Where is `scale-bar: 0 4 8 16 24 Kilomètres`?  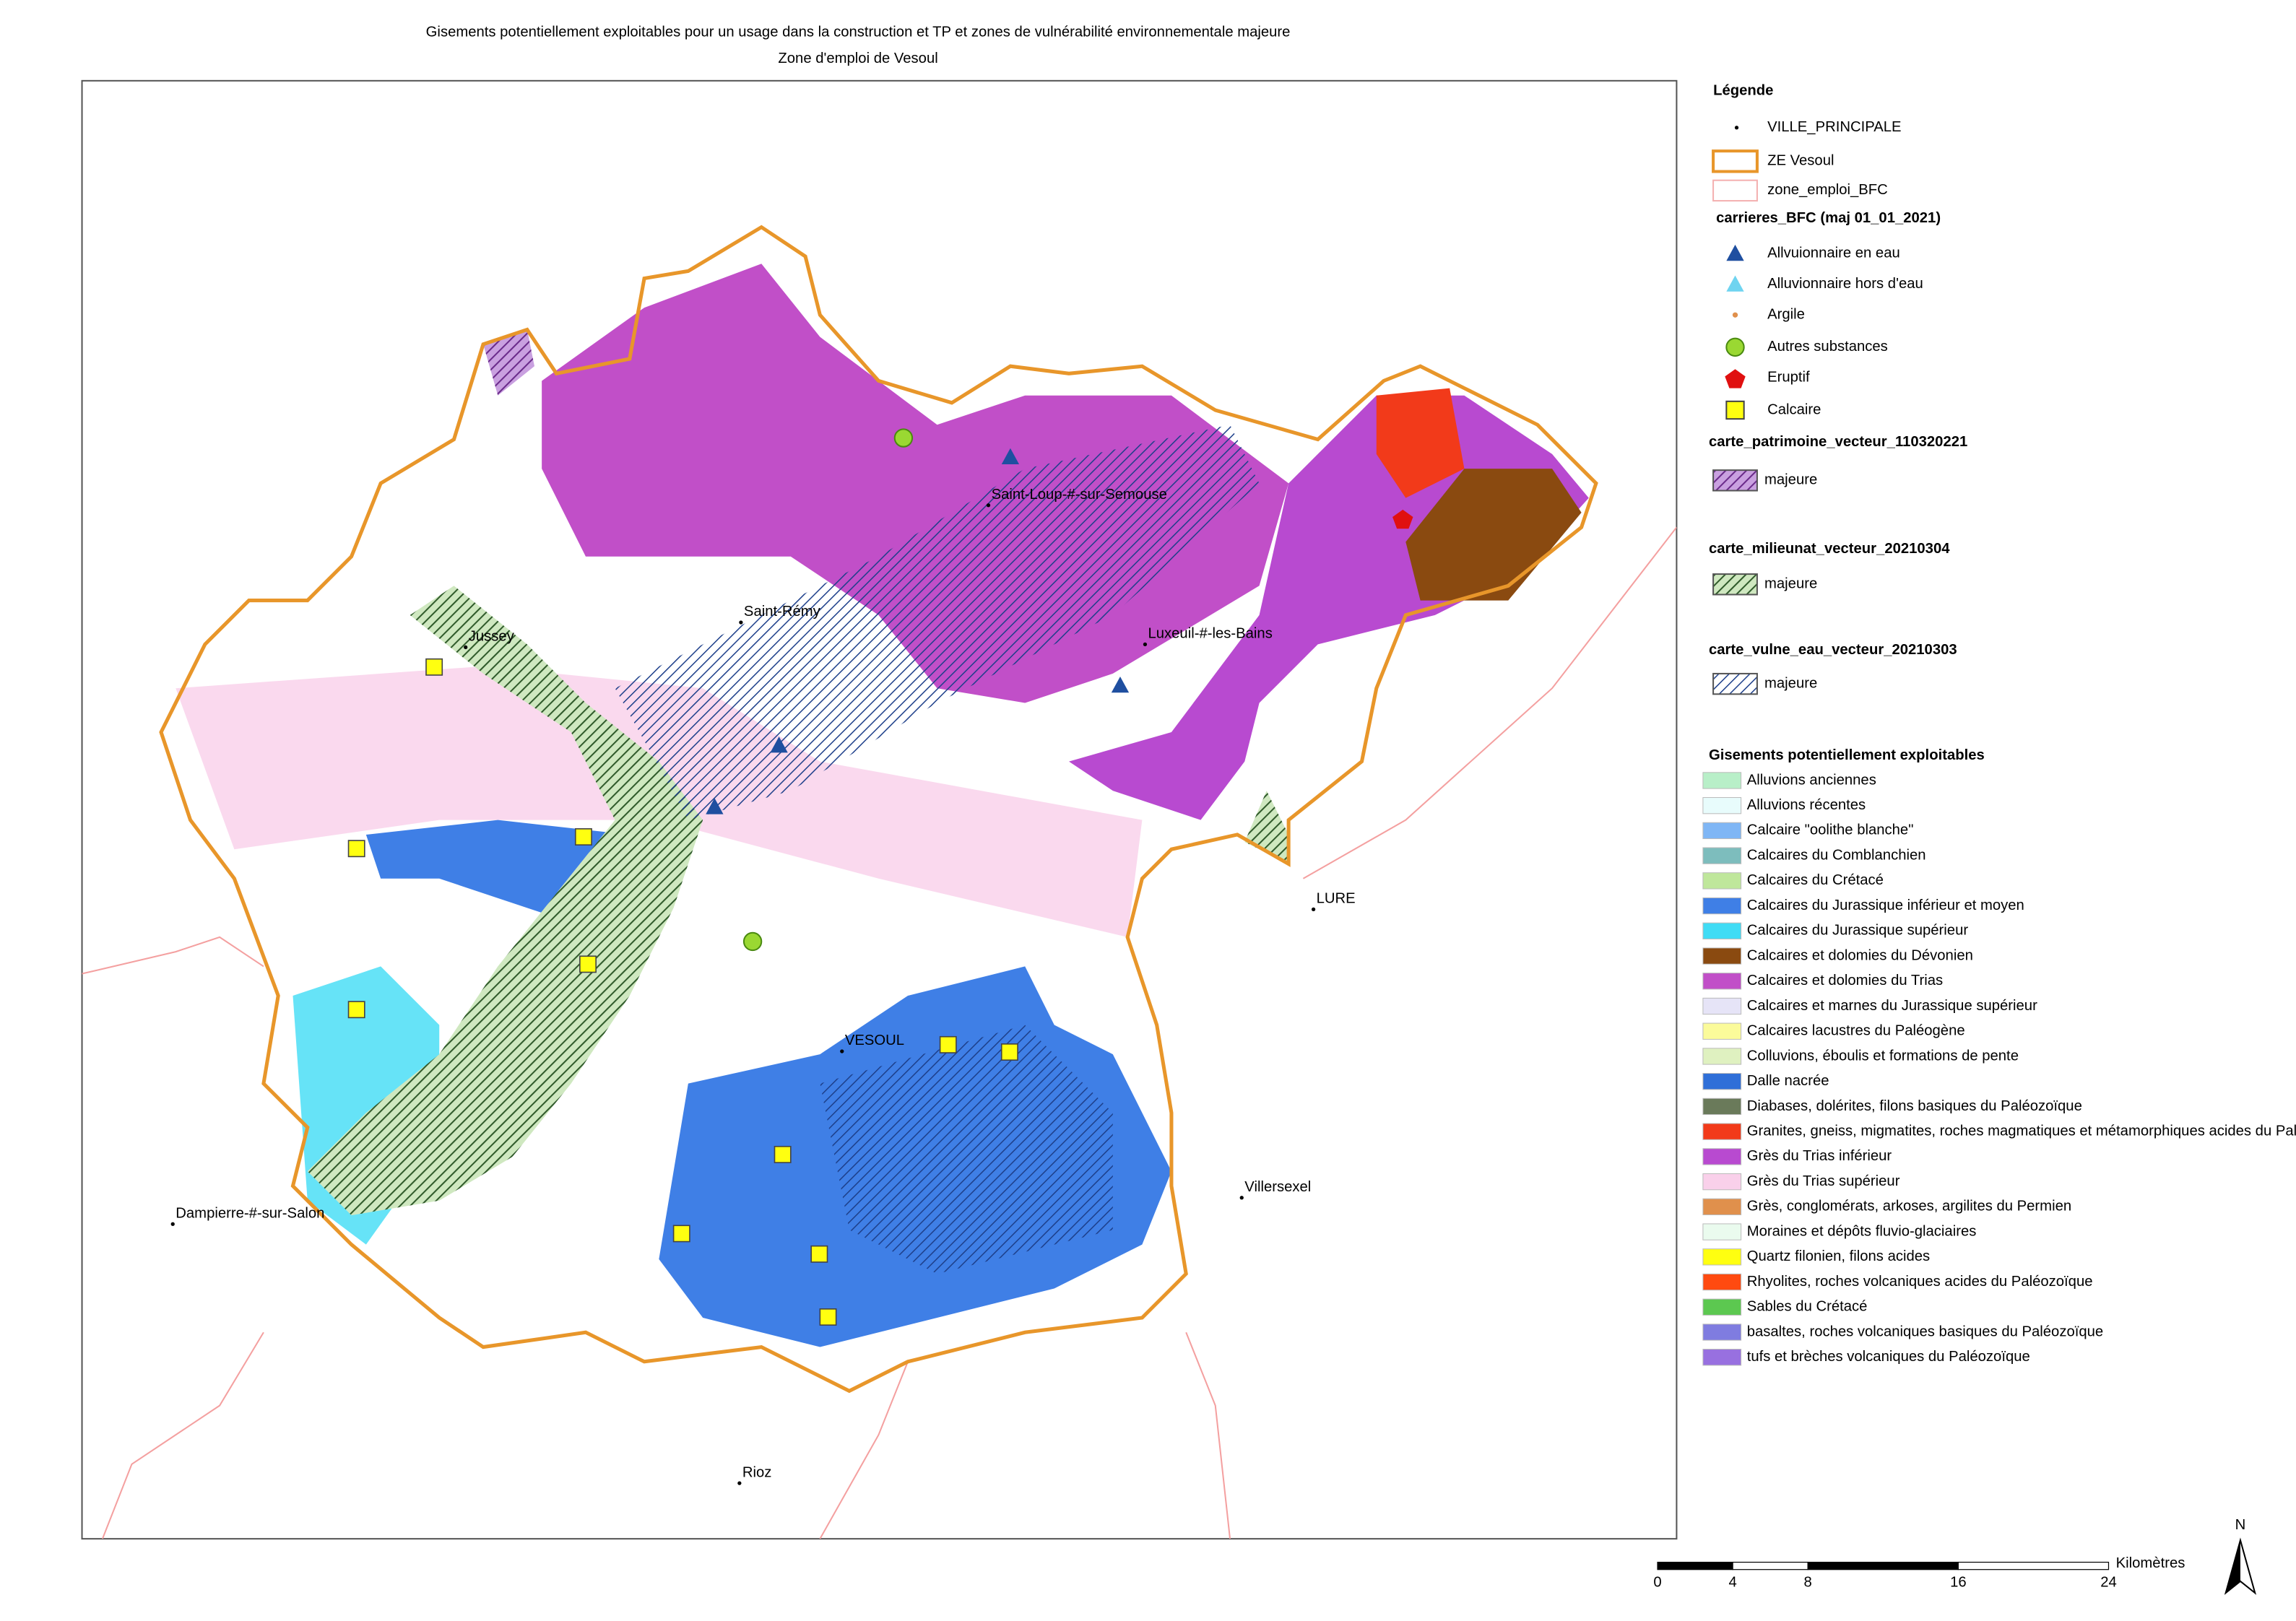 scale-bar: 0 4 8 16 24 Kilomètres is located at coordinates (1919, 1572).